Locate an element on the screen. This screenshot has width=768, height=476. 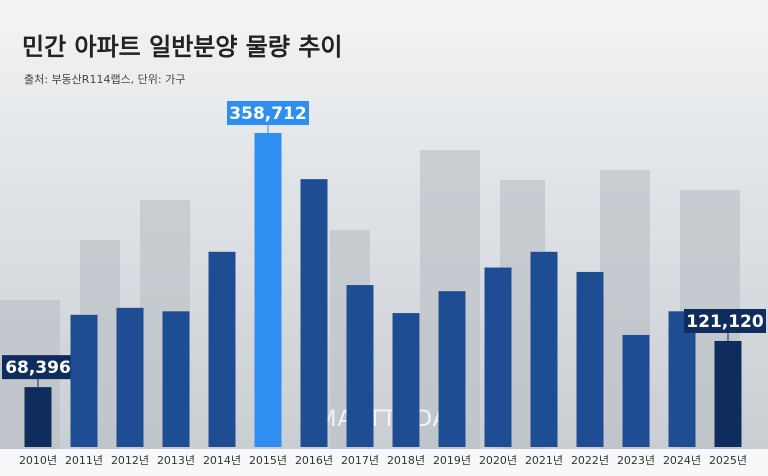
x-tick-label: 2014년 is located at coordinates (222, 460).